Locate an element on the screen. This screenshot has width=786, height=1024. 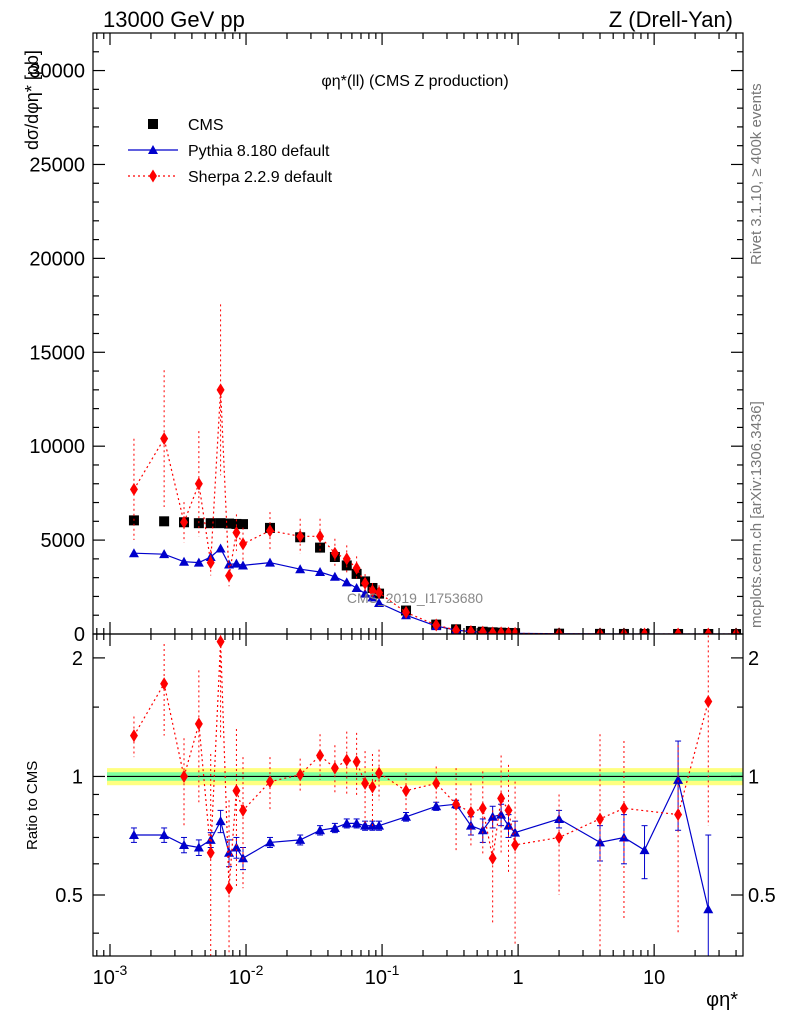
legend-item: Pythia 8.180 default is located at coordinates (229, 151).